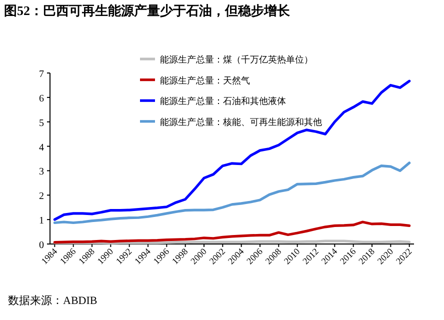 The image size is (444, 320). What do you see at coordinates (241, 121) in the screenshot?
I see `legend-label: 能源生产总量：核能、可再生能源和其他` at bounding box center [241, 121].